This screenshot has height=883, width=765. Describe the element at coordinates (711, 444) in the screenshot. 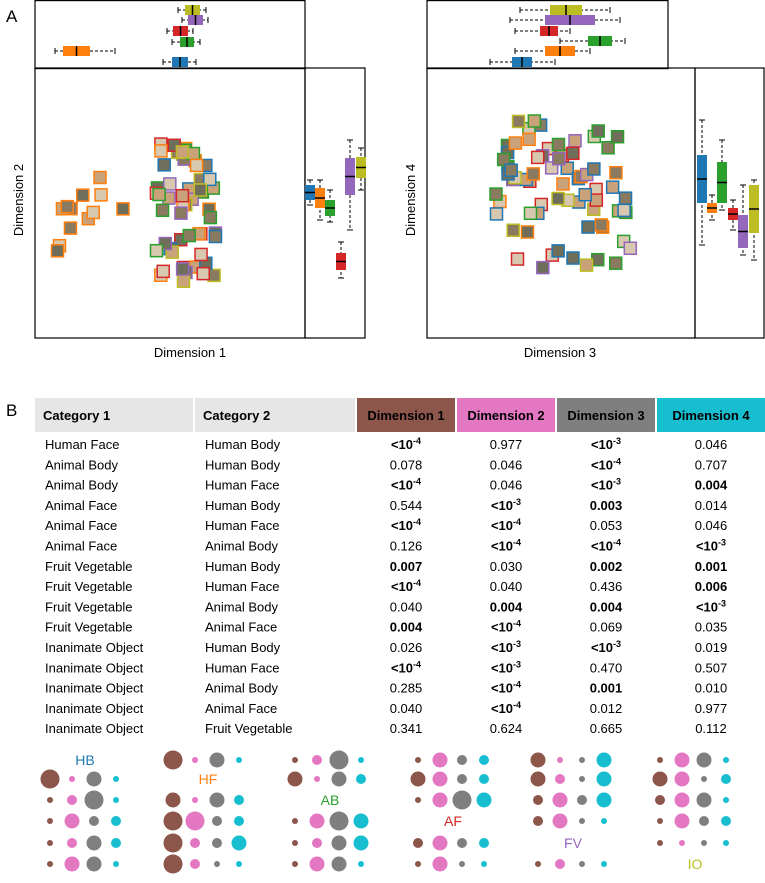

I see `table-cell: 0.046` at that location.